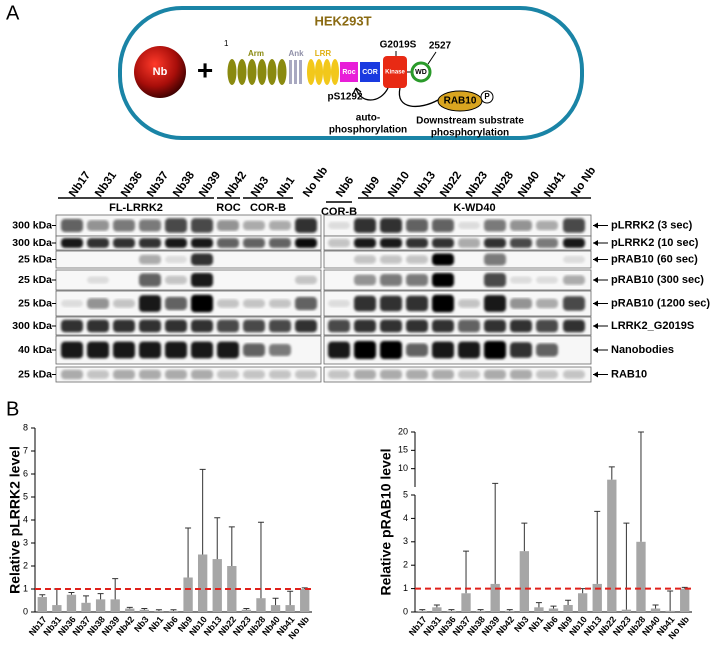 Image resolution: width=726 pixels, height=649 pixels. Describe the element at coordinates (158, 185) in the screenshot. I see `lane-label: Nb37` at that location.